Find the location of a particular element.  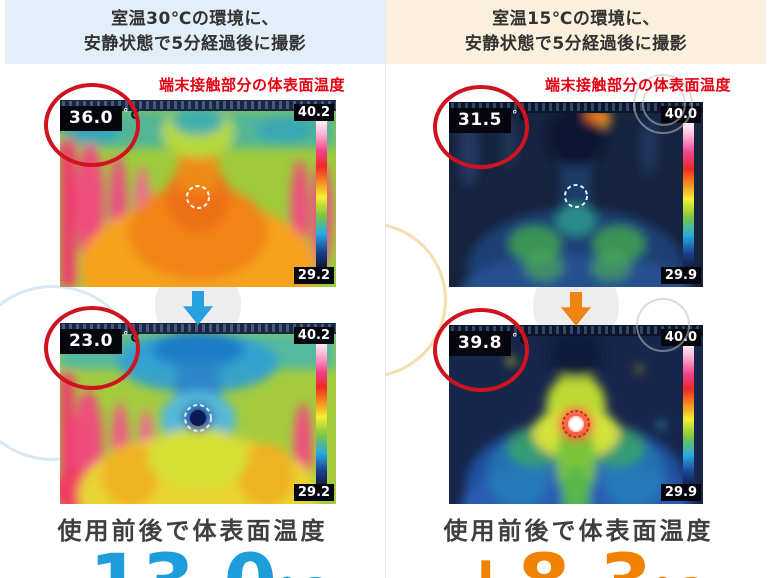

result-number: +8.3 is located at coordinates (553, 557).